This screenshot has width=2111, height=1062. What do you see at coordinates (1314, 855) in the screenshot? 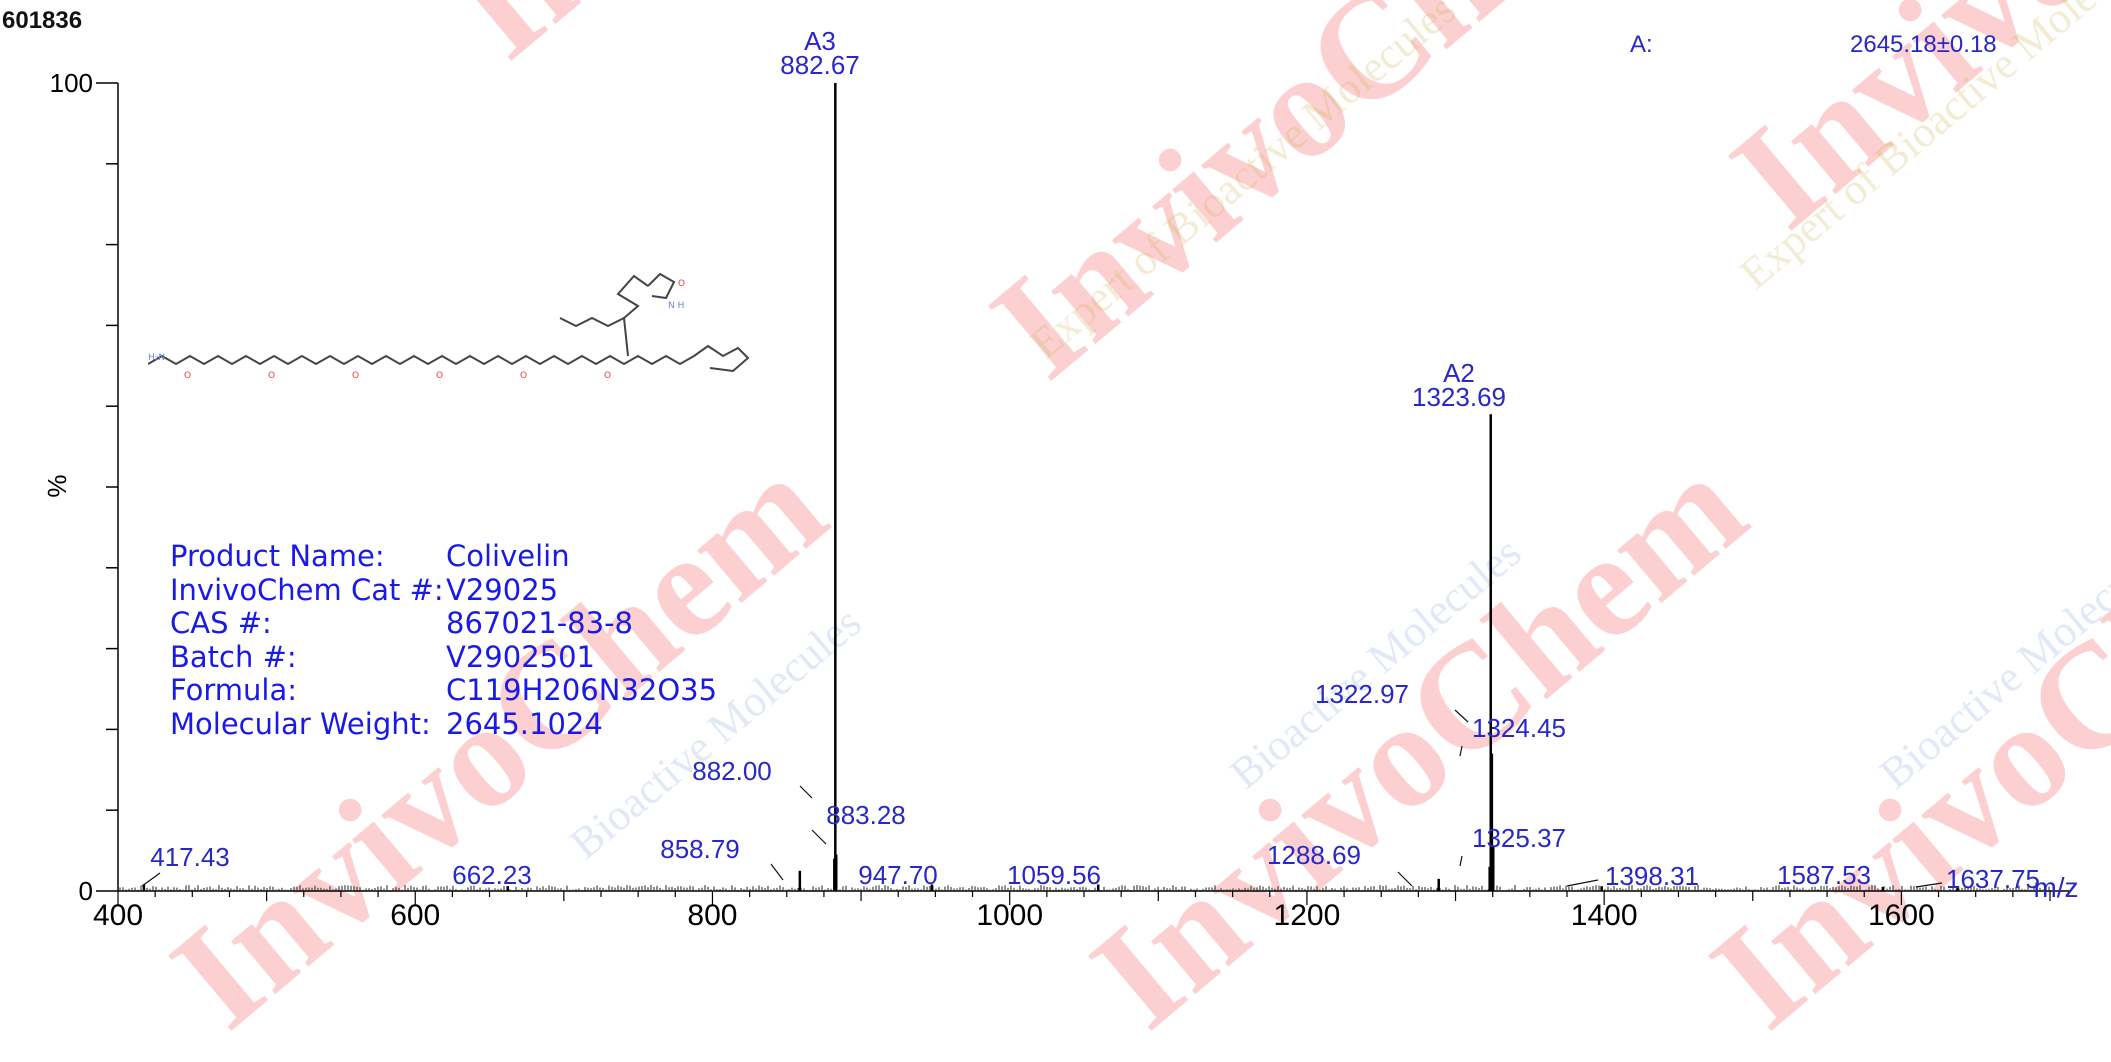
I see `peak-label-1288.69: 1288.69` at bounding box center [1314, 855].